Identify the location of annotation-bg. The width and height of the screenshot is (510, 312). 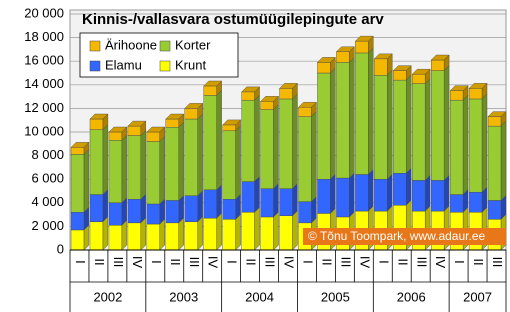
(404, 236).